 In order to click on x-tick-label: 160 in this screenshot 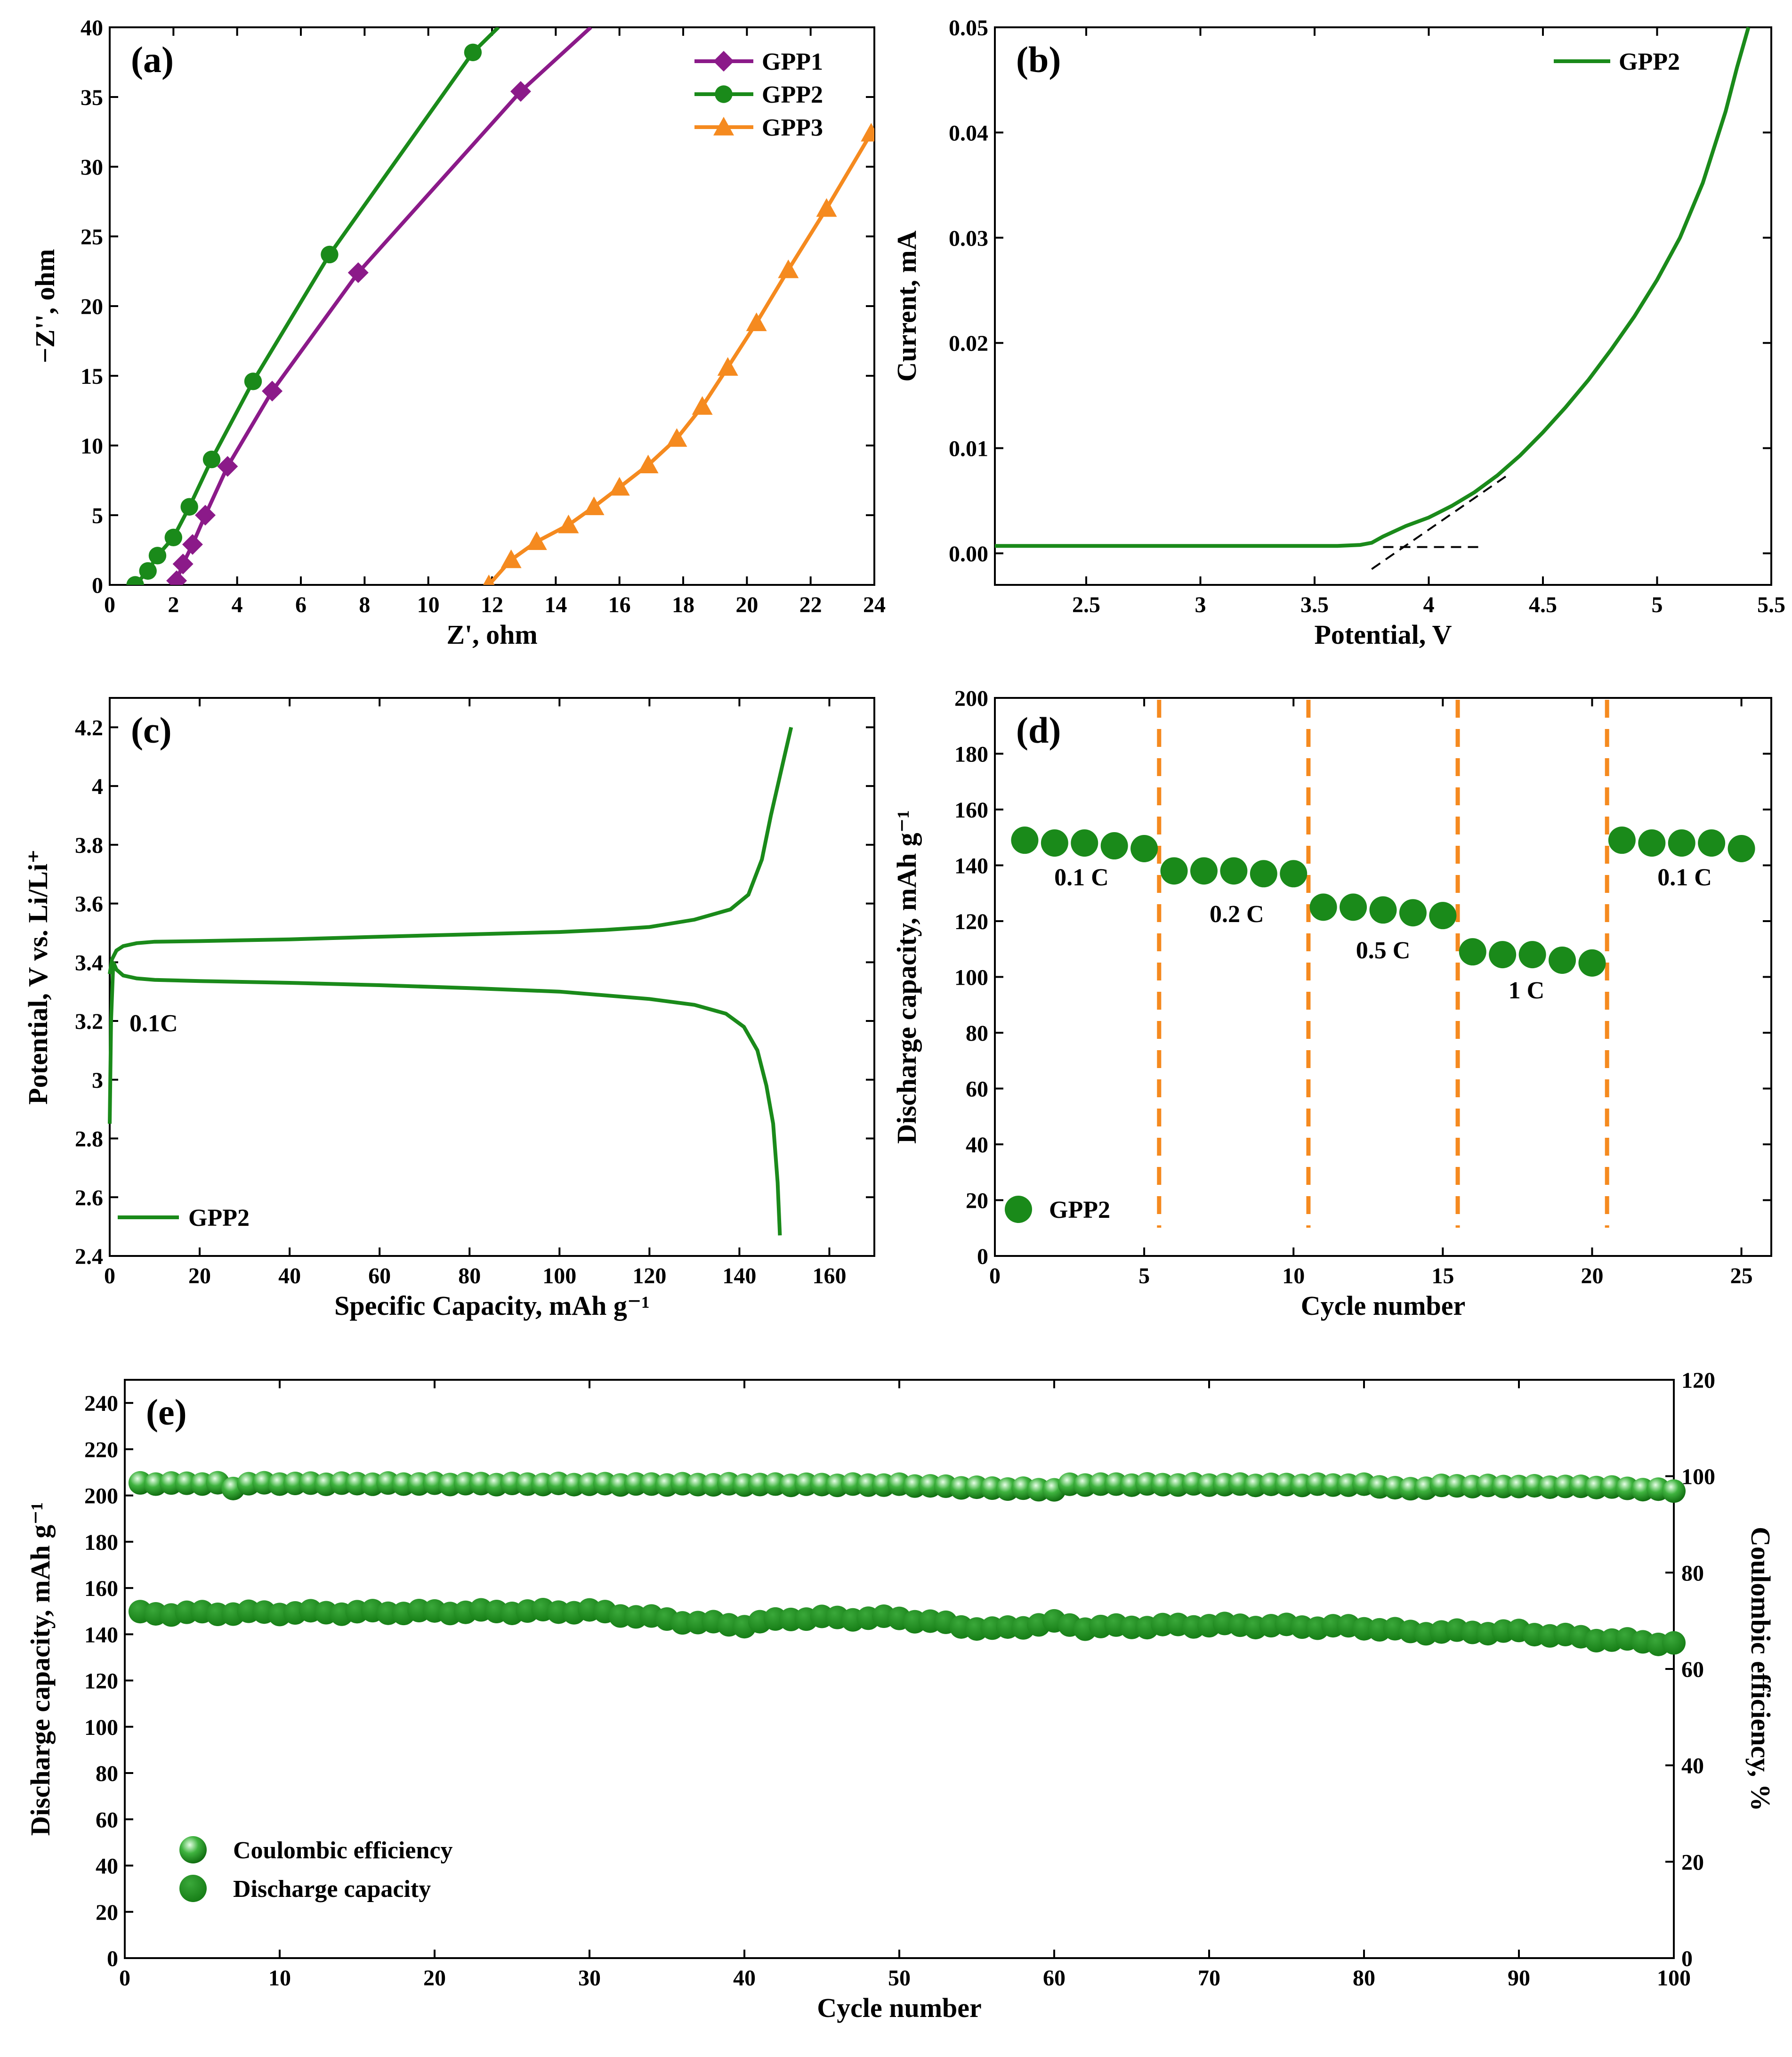, I will do `click(829, 1275)`.